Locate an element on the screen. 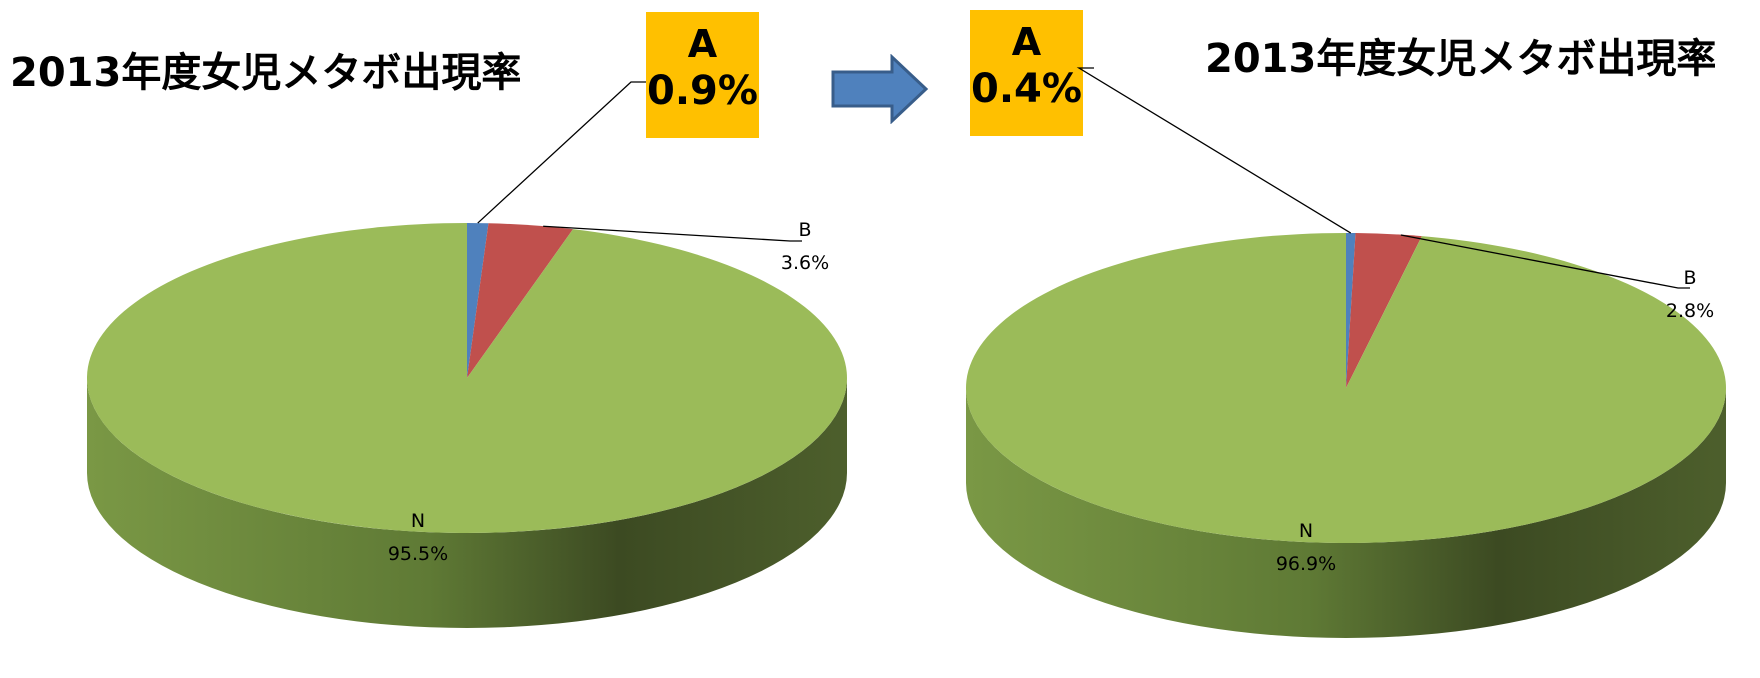  data-label-n-value: 95.5% is located at coordinates (418, 554).